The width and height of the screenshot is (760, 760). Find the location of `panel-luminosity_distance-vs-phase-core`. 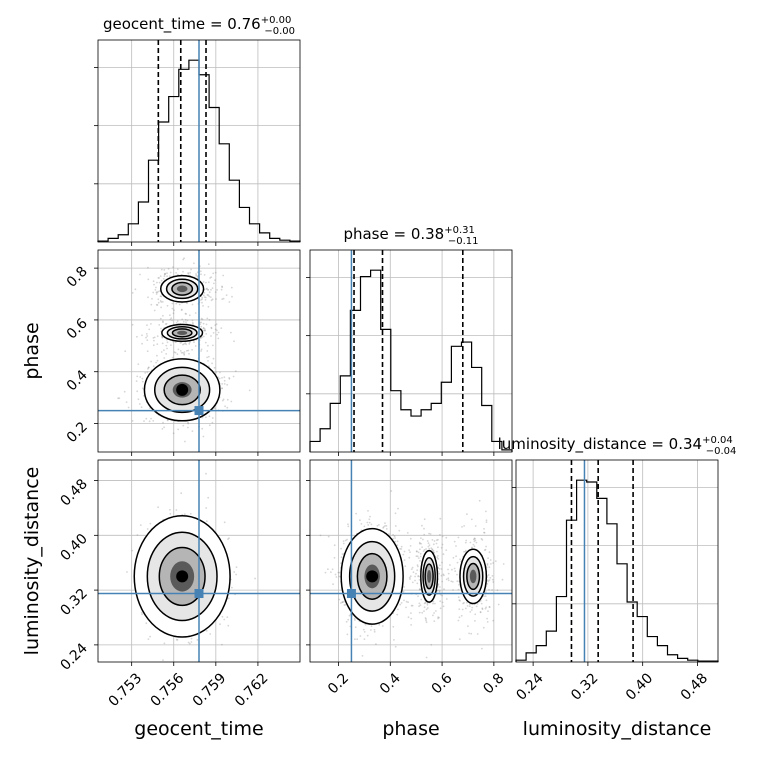

panel-luminosity_distance-vs-phase-core is located at coordinates (372, 576).